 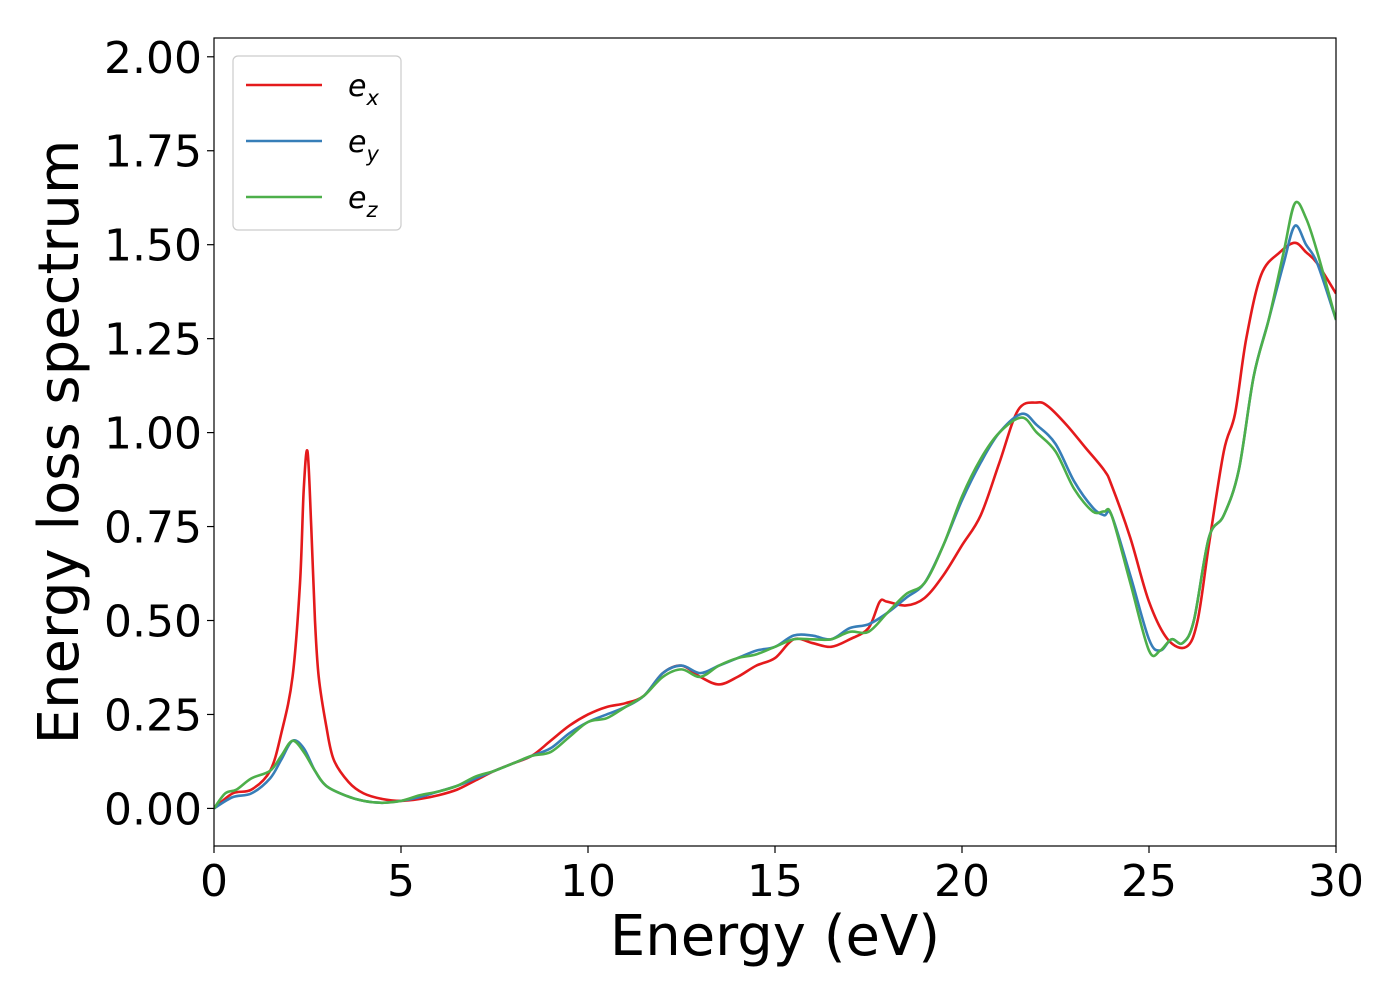 What do you see at coordinates (962, 881) in the screenshot?
I see `x-tick-label: 20` at bounding box center [962, 881].